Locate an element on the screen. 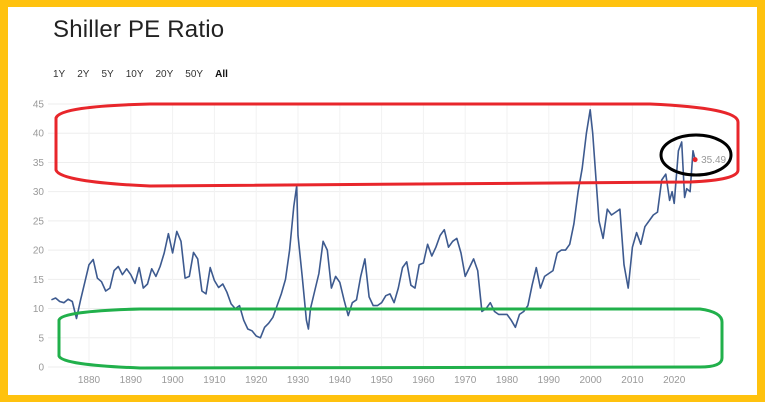 This screenshot has width=765, height=402. range-button-all: All is located at coordinates (221, 74).